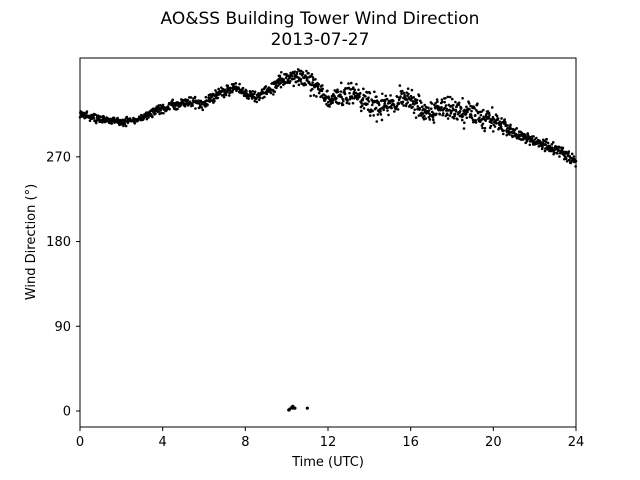 This screenshot has height=480, width=640. Describe the element at coordinates (67, 411) in the screenshot. I see `y-tick-label: 0` at that location.